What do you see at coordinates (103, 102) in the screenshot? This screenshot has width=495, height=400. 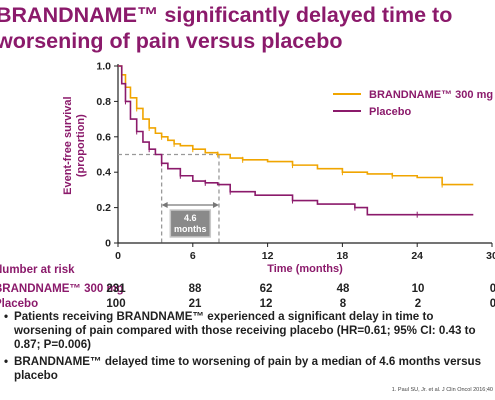 I see `y-tick-label: 0.8` at bounding box center [103, 102].